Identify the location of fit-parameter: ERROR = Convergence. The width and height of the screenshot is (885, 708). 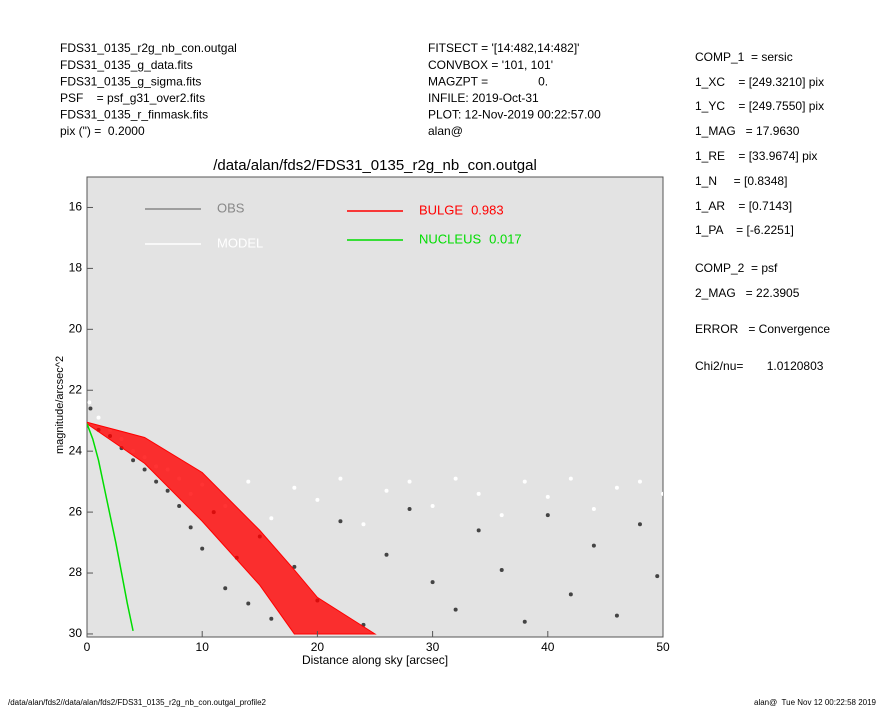
(762, 329).